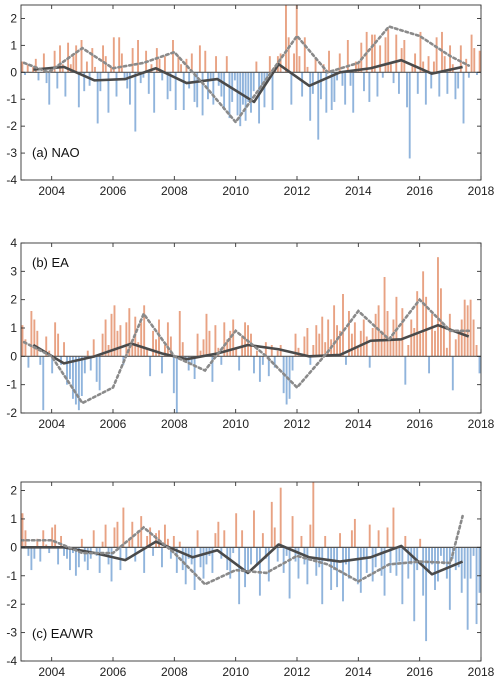  What do you see at coordinates (113, 191) in the screenshot?
I see `x-tick-label: 2006` at bounding box center [113, 191].